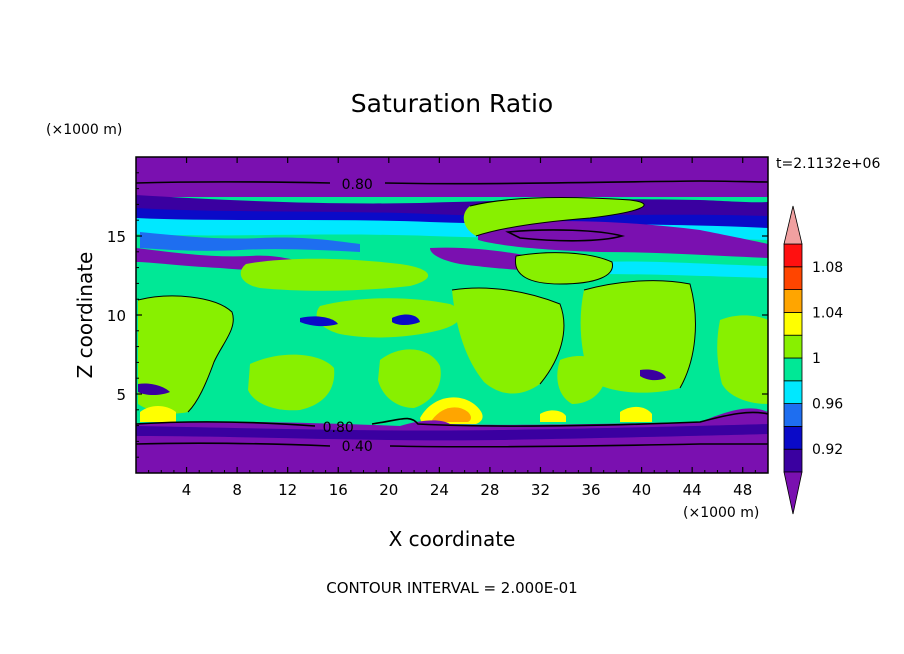  Describe the element at coordinates (742, 490) in the screenshot. I see `x-tick-label: 48` at that location.